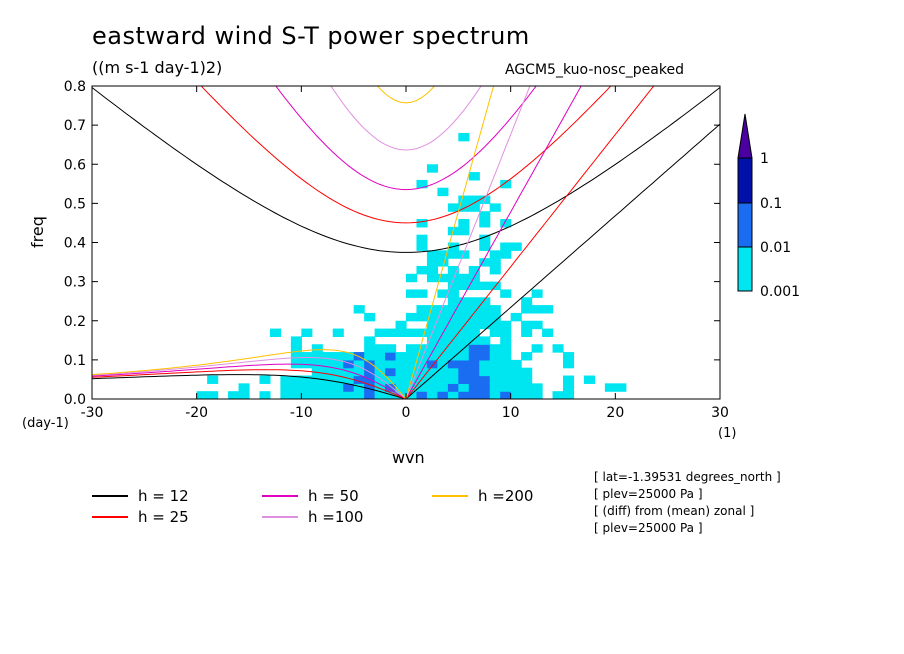 This screenshot has height=654, width=904. What do you see at coordinates (110, 496) in the screenshot?
I see `legend-swatch-h12` at bounding box center [110, 496].